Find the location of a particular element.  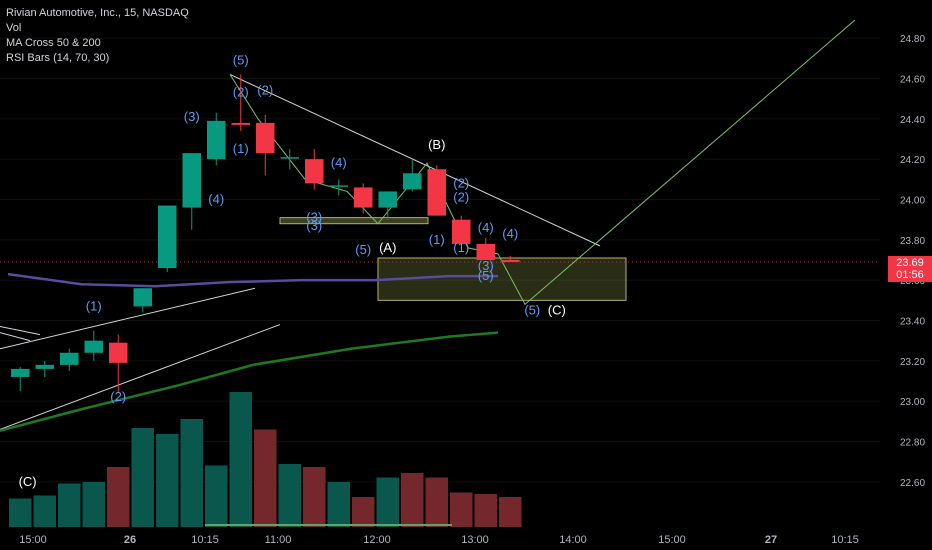

support-zone is located at coordinates (354, 221).